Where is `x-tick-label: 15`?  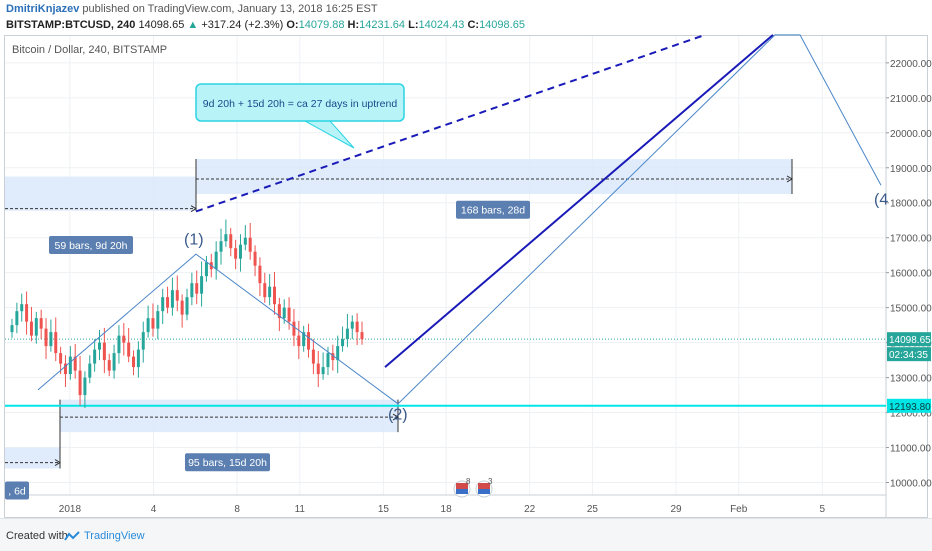 x-tick-label: 15 is located at coordinates (384, 509).